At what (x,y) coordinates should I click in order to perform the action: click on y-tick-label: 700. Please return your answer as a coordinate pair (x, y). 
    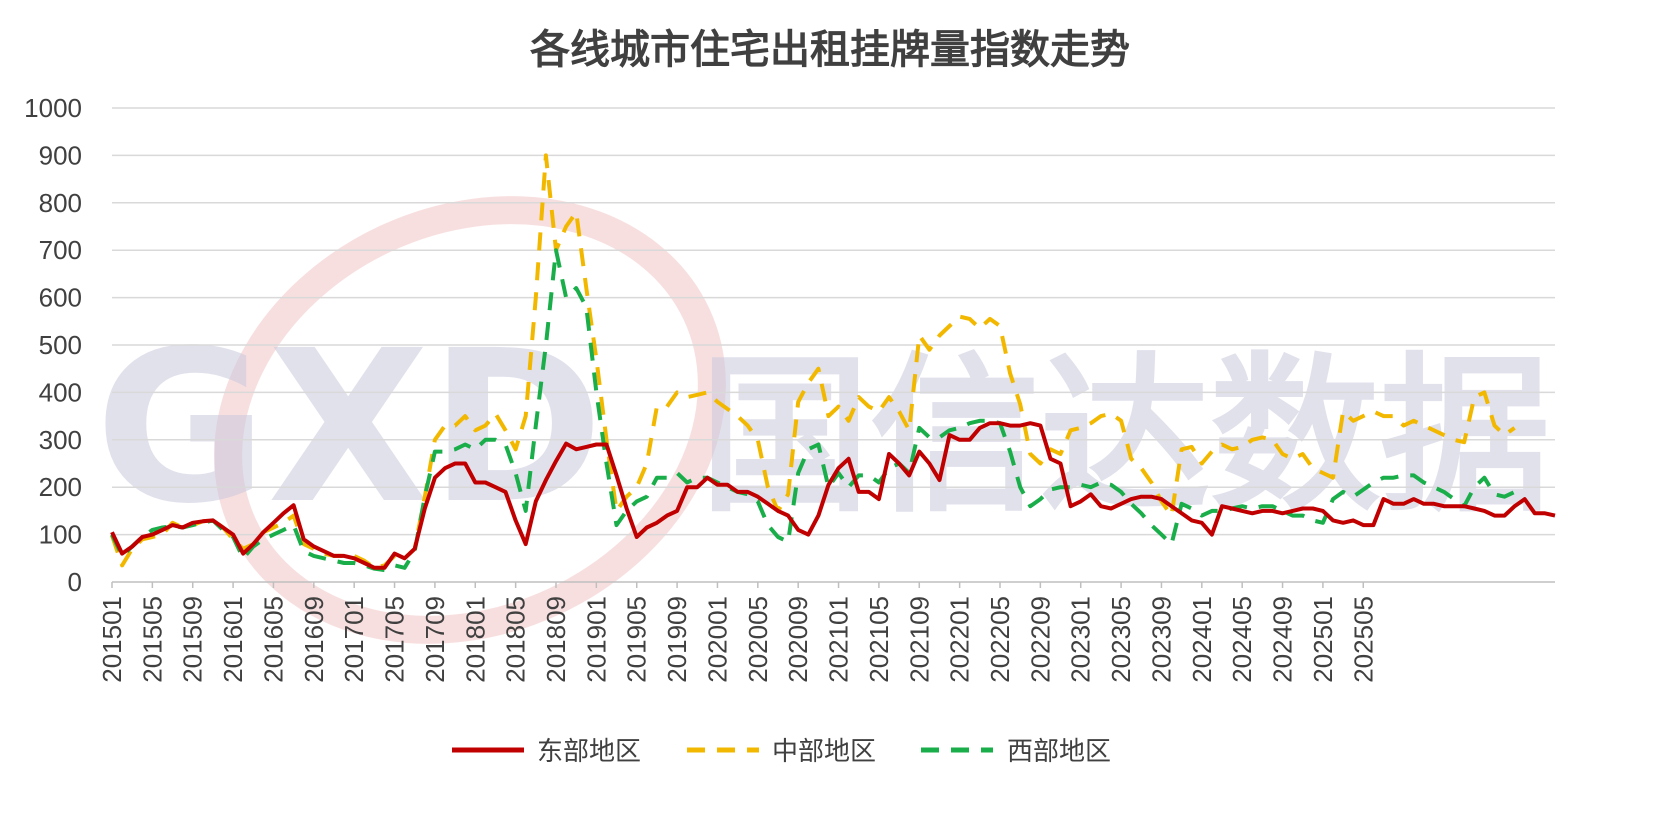
    Looking at the image, I should click on (60, 250).